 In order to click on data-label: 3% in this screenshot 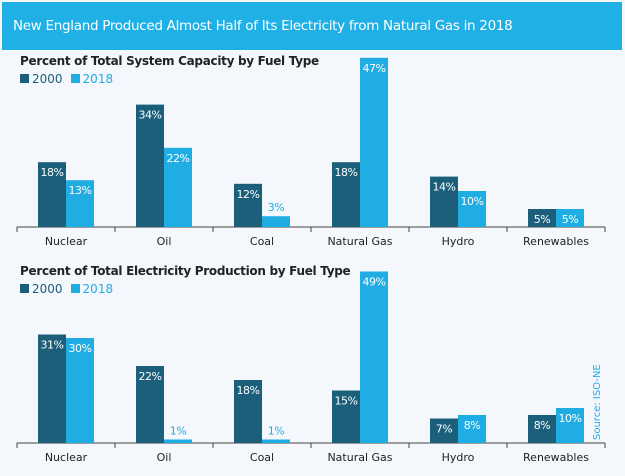, I will do `click(276, 207)`.